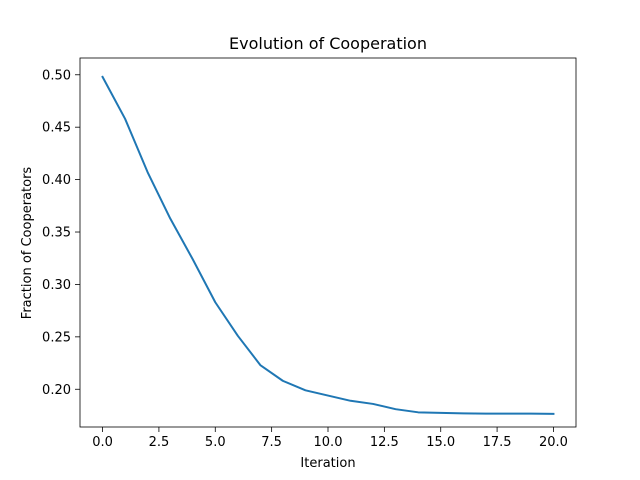 The width and height of the screenshot is (640, 480). I want to click on x-tick-label: 0.0, so click(102, 442).